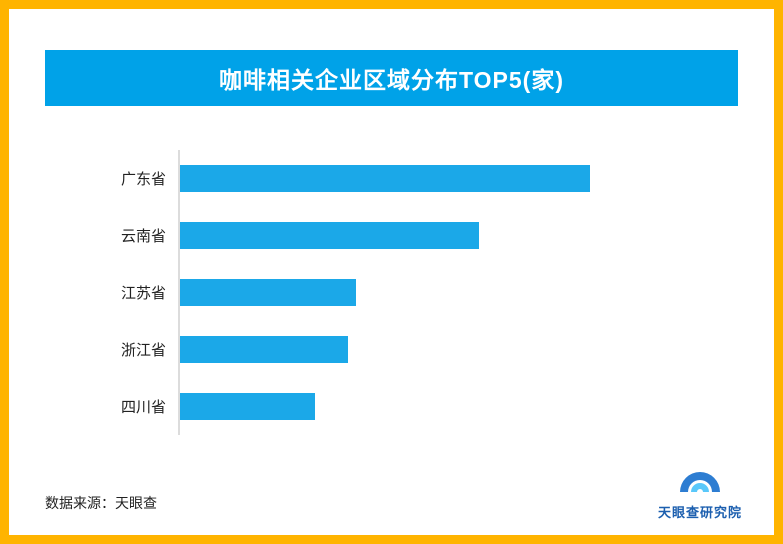 The width and height of the screenshot is (783, 544). Describe the element at coordinates (143, 236) in the screenshot. I see `category-label: 云南省` at that location.